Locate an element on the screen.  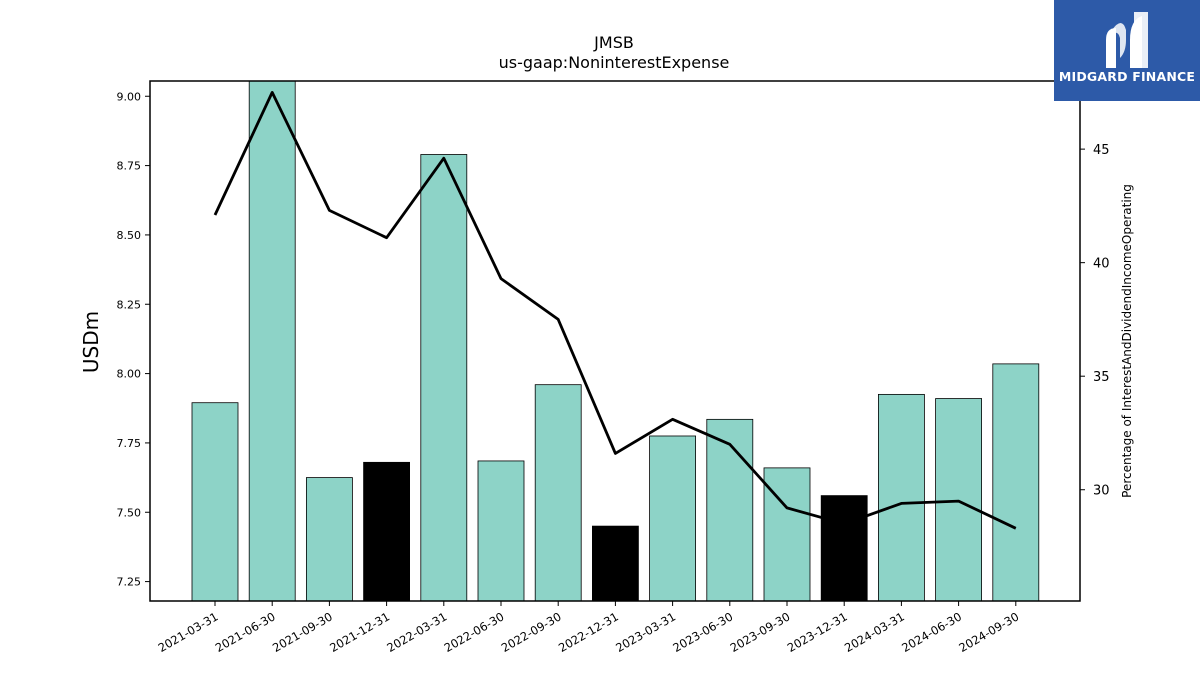
x-tick-label: 2024-09-30 is located at coordinates (988, 632).